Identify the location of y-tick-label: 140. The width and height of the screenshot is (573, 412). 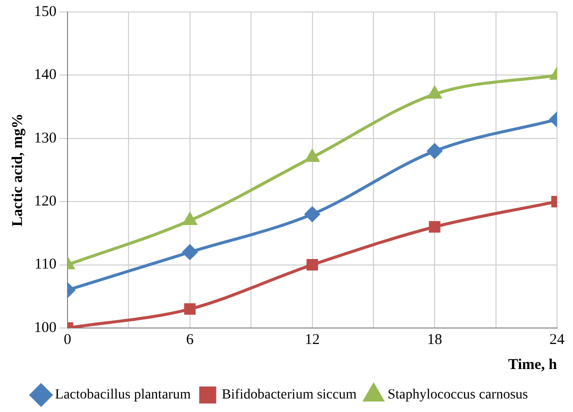
(45, 75).